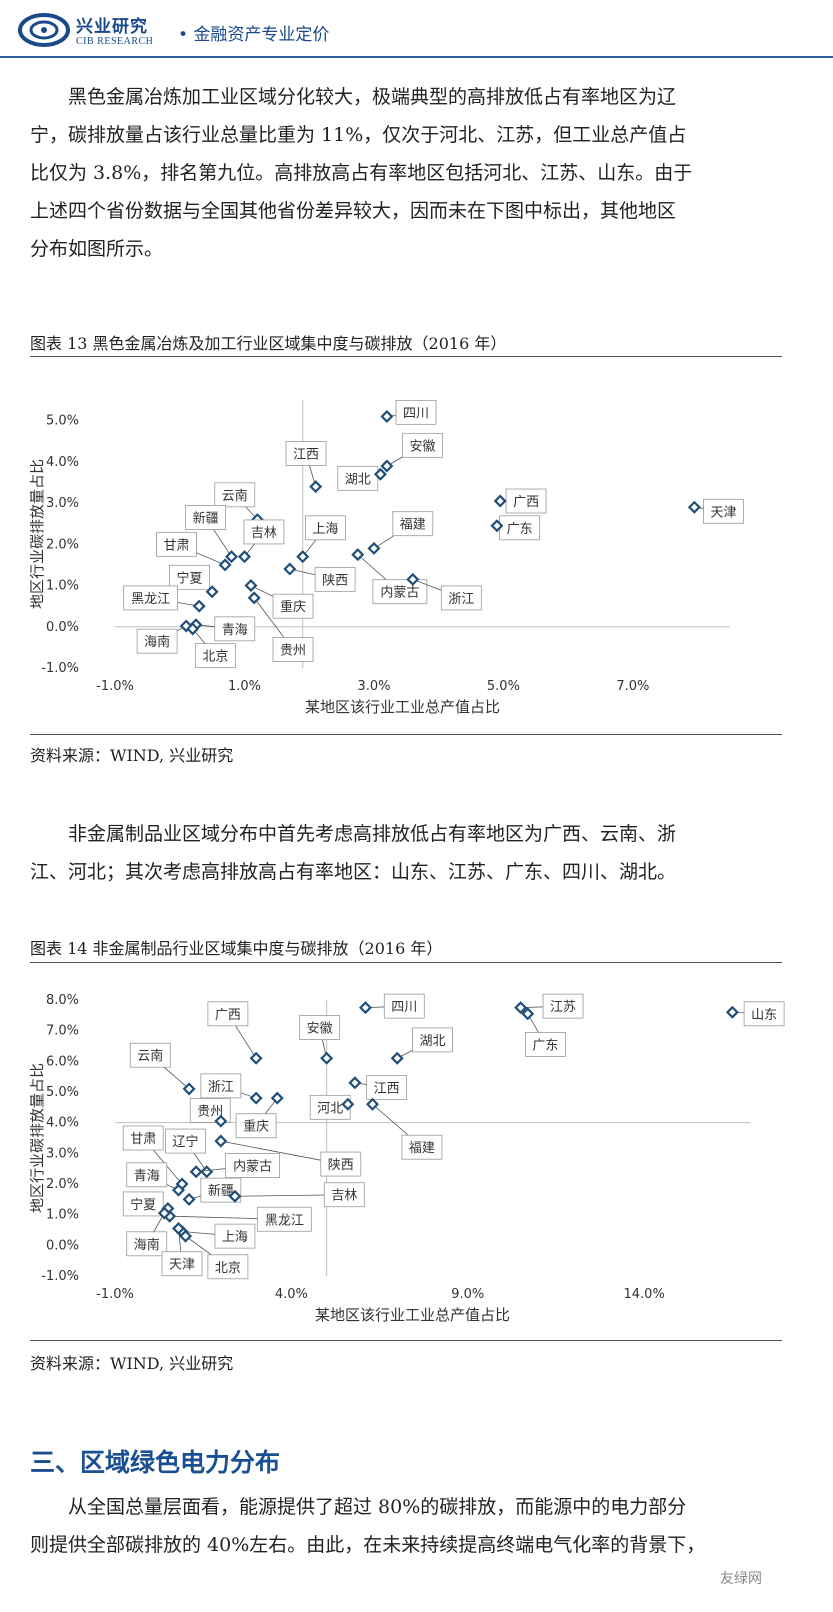  What do you see at coordinates (406, 734) in the screenshot?
I see `chart-13-bottom-rule` at bounding box center [406, 734].